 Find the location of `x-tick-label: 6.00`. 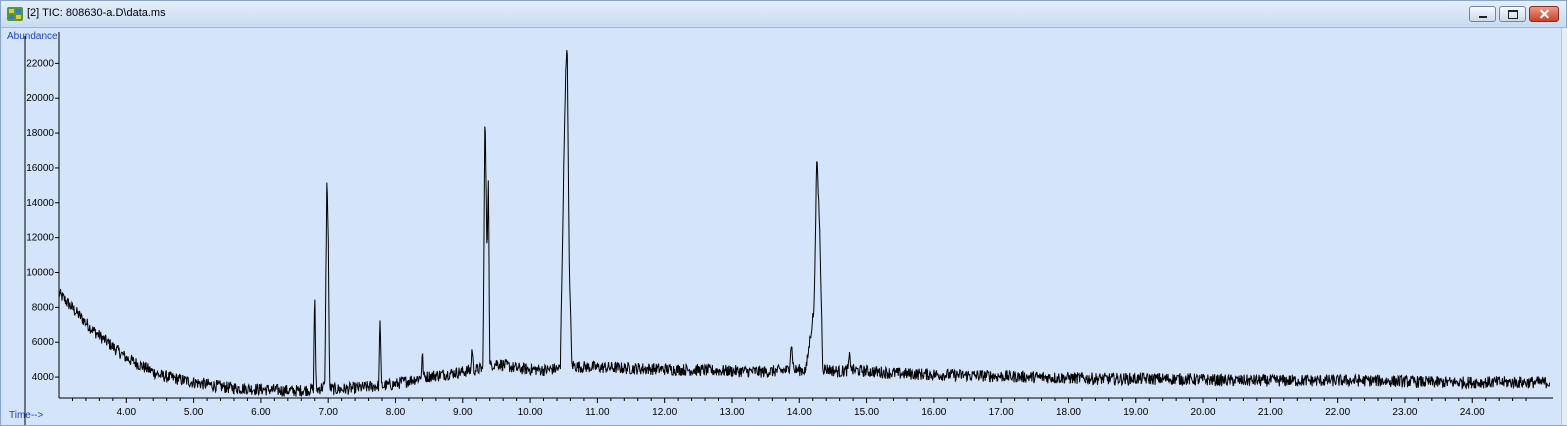

x-tick-label: 6.00 is located at coordinates (261, 412).